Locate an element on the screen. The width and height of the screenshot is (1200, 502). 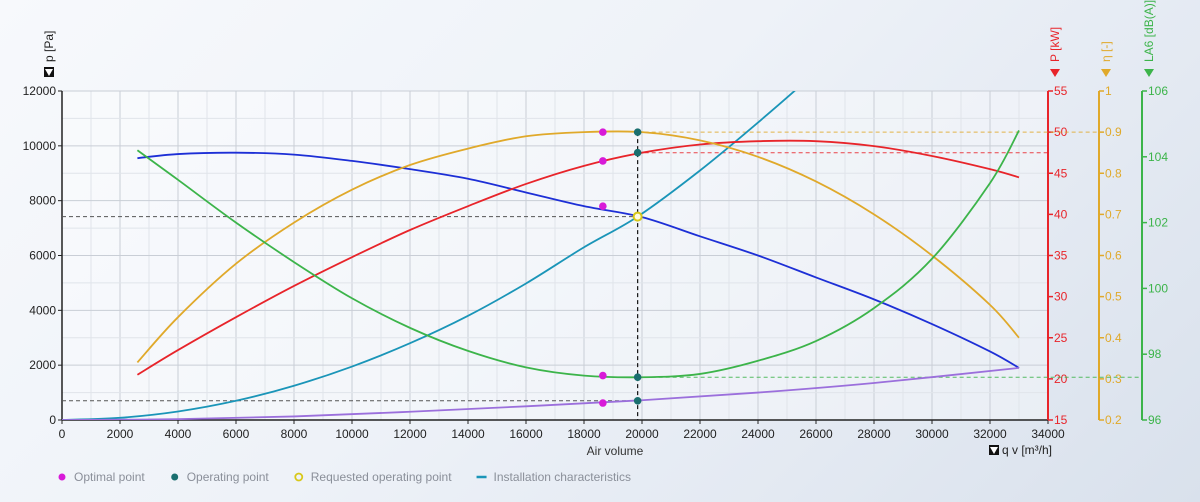
x-tick-label: 18000 is located at coordinates (584, 434).